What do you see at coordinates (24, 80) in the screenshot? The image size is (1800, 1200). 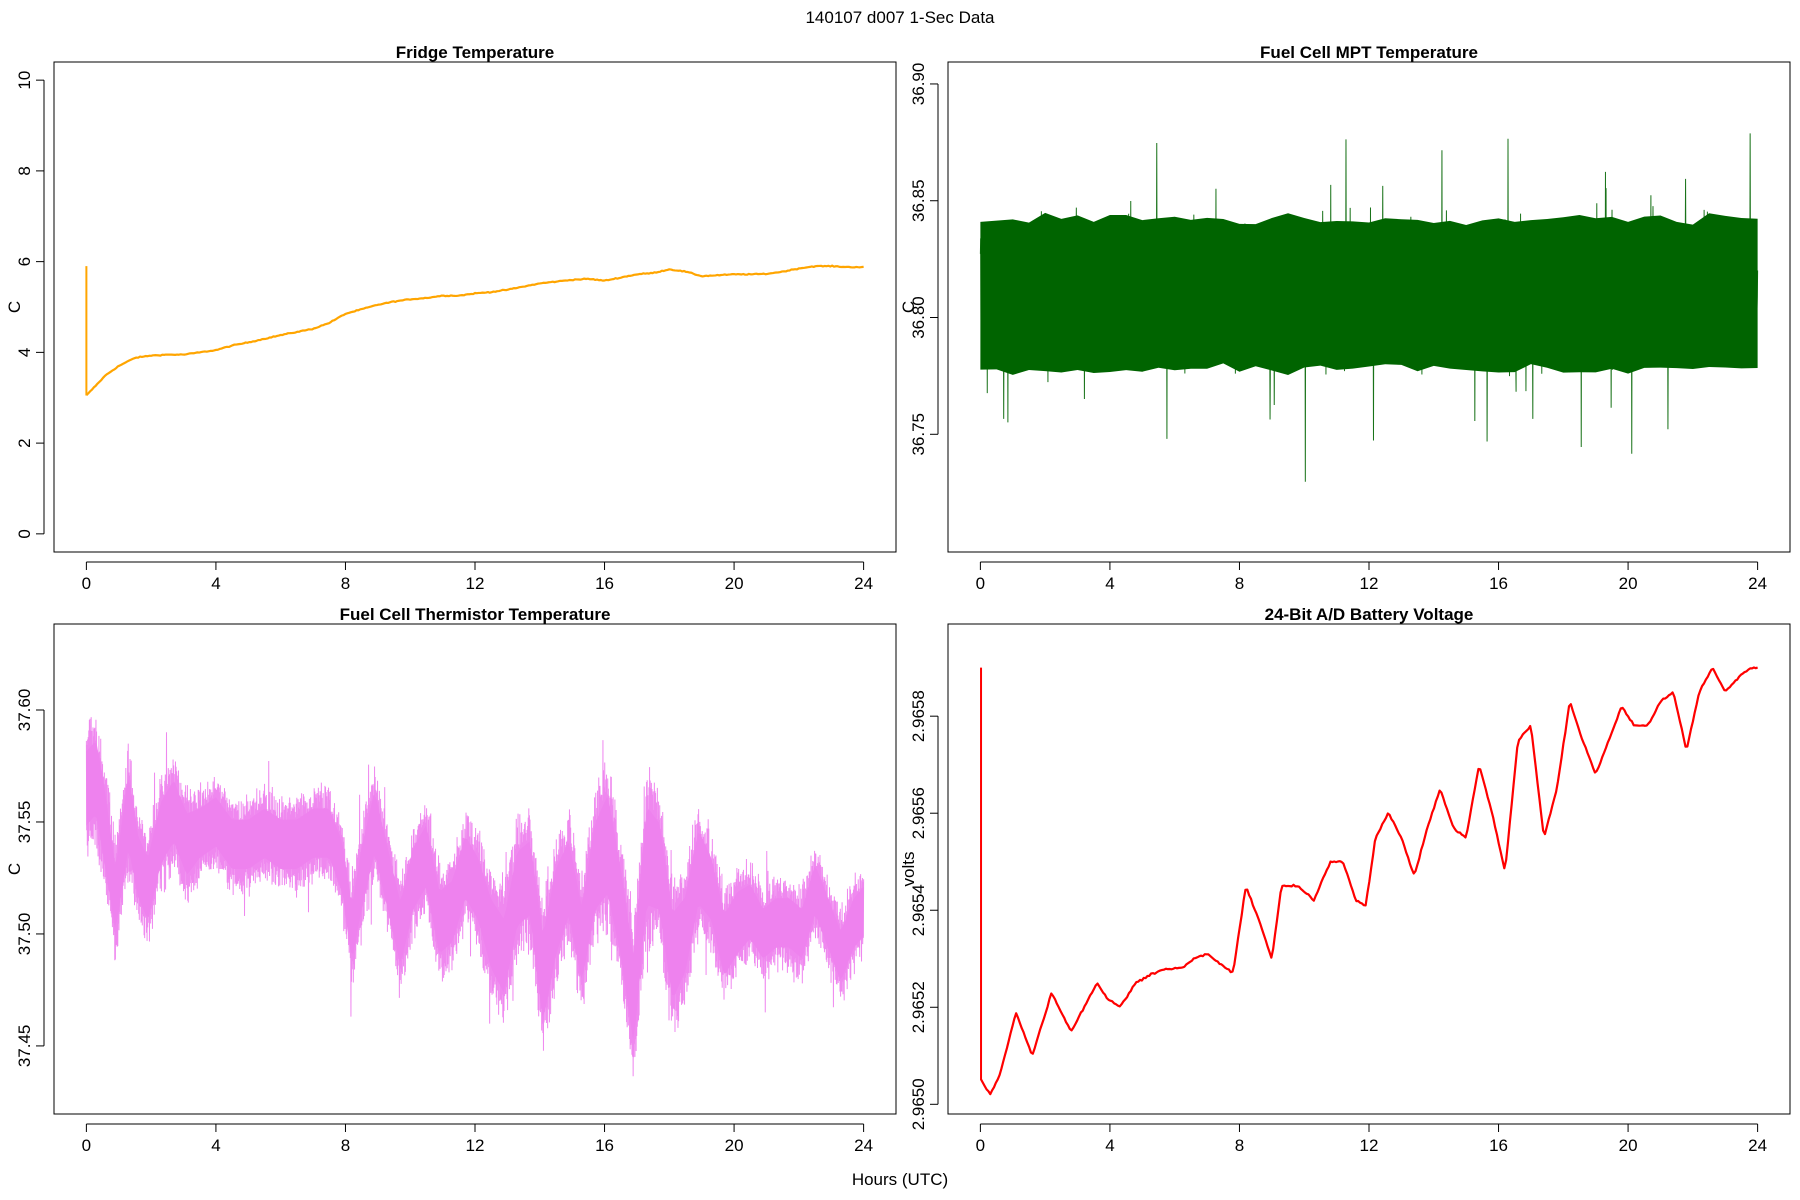 I see `y-tick-label: 10` at bounding box center [24, 80].